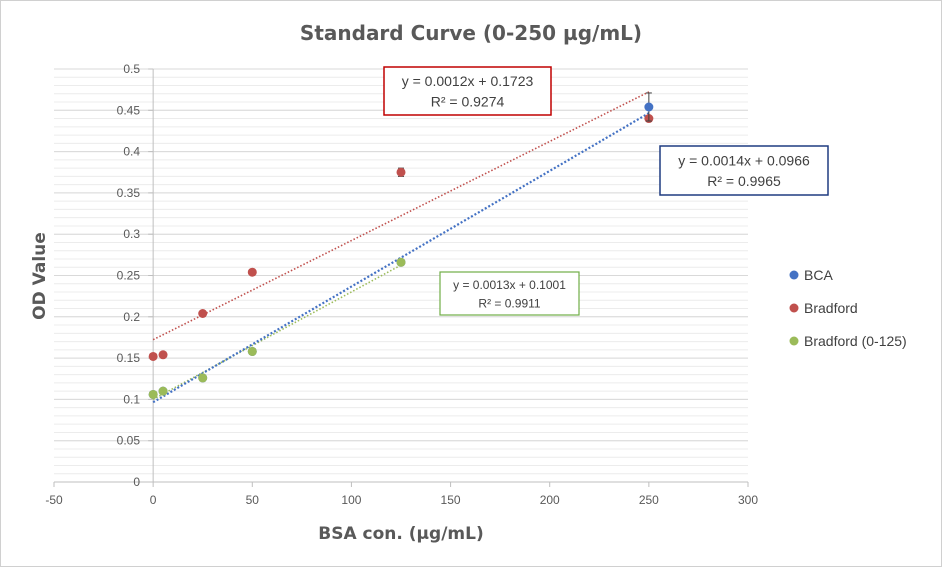 Image resolution: width=942 pixels, height=567 pixels. Describe the element at coordinates (818, 275) in the screenshot. I see `legend-label-bca: BCA` at that location.